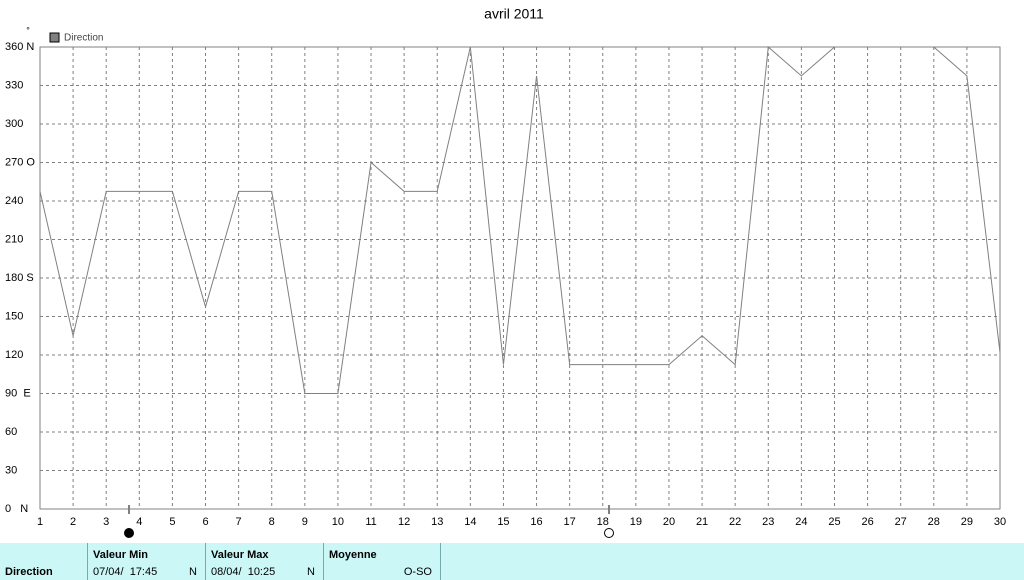  Describe the element at coordinates (40, 522) in the screenshot. I see `x-tick-label: 1` at that location.